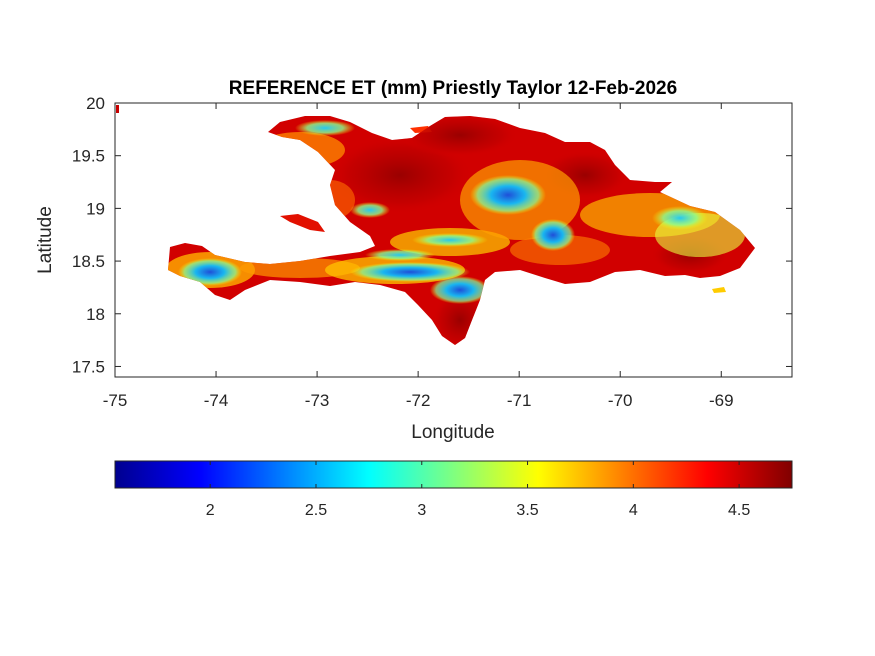 The image size is (875, 656). Describe the element at coordinates (519, 400) in the screenshot. I see `x-tick-label: -71` at that location.